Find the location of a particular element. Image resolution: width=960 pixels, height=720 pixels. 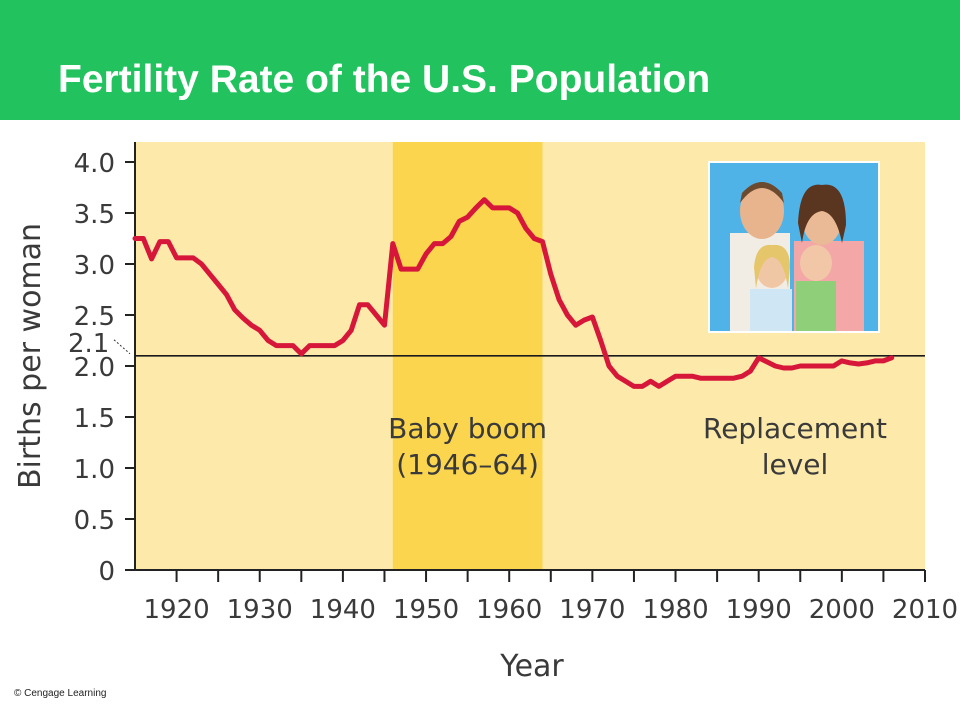

copyright-credit: © Cengage Learning is located at coordinates (60, 693).